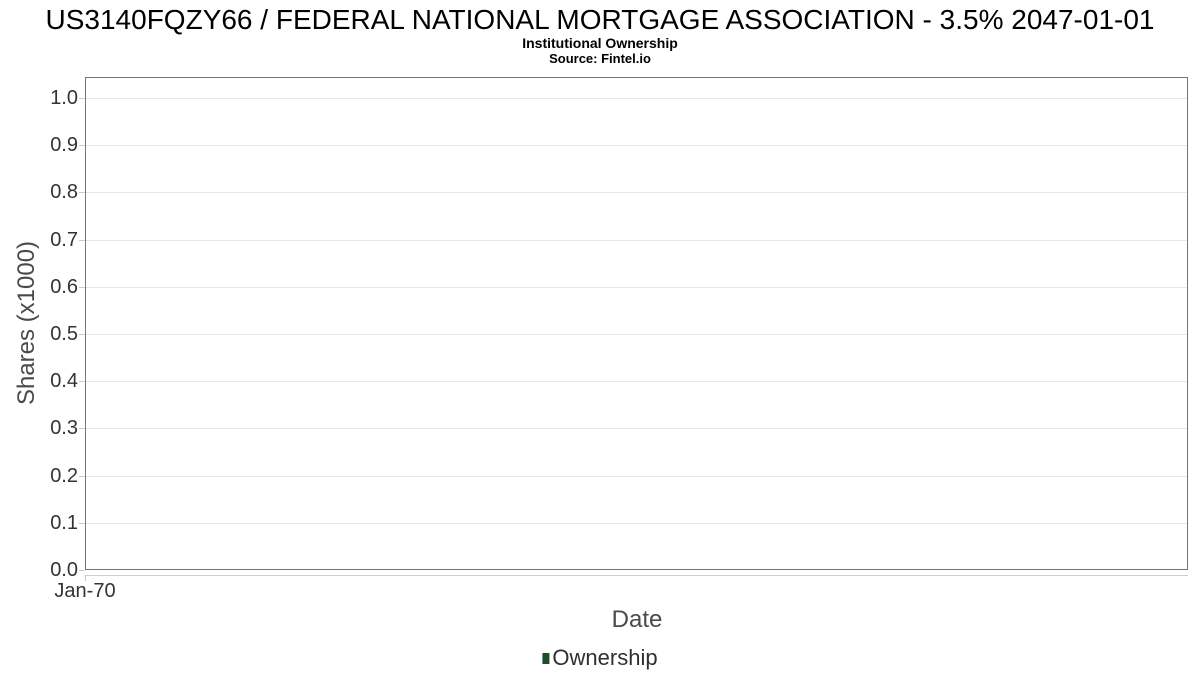 The width and height of the screenshot is (1200, 675). What do you see at coordinates (637, 619) in the screenshot?
I see `x-axis-title: Date` at bounding box center [637, 619].